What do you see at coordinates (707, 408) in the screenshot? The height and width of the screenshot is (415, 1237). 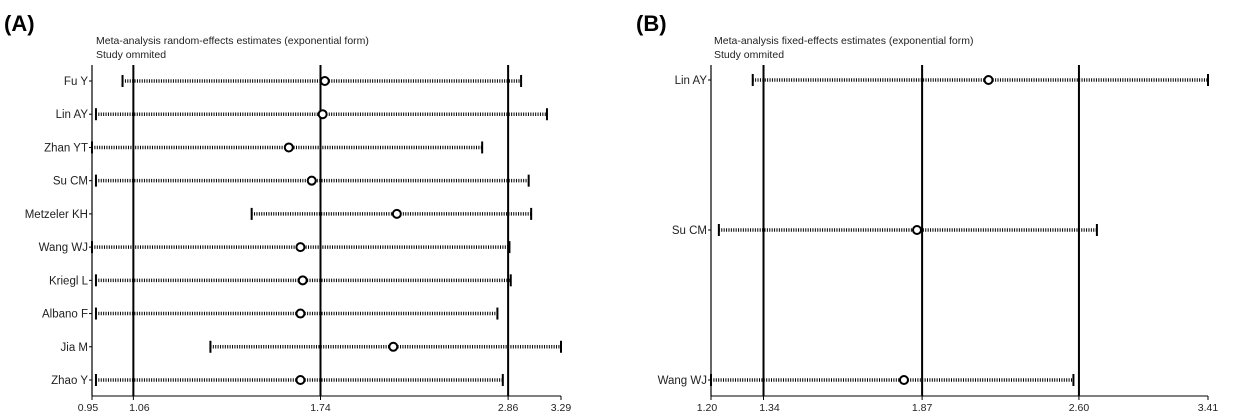 I see `x-tick-label: 1.20` at bounding box center [707, 408].